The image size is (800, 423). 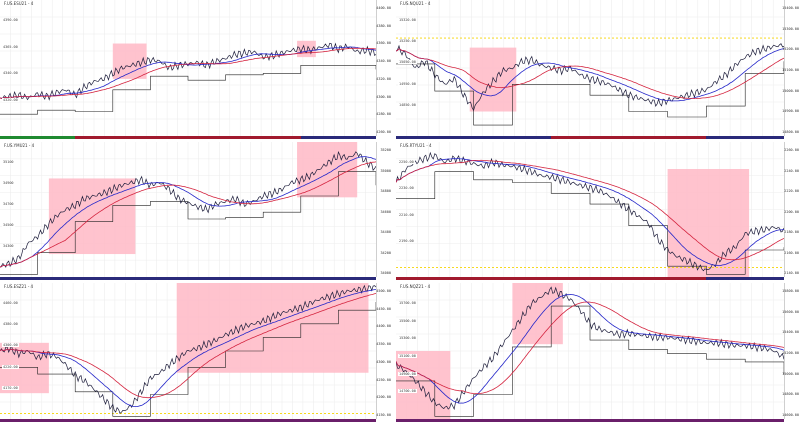 I want to click on level-label: 35100, so click(x=8, y=162).